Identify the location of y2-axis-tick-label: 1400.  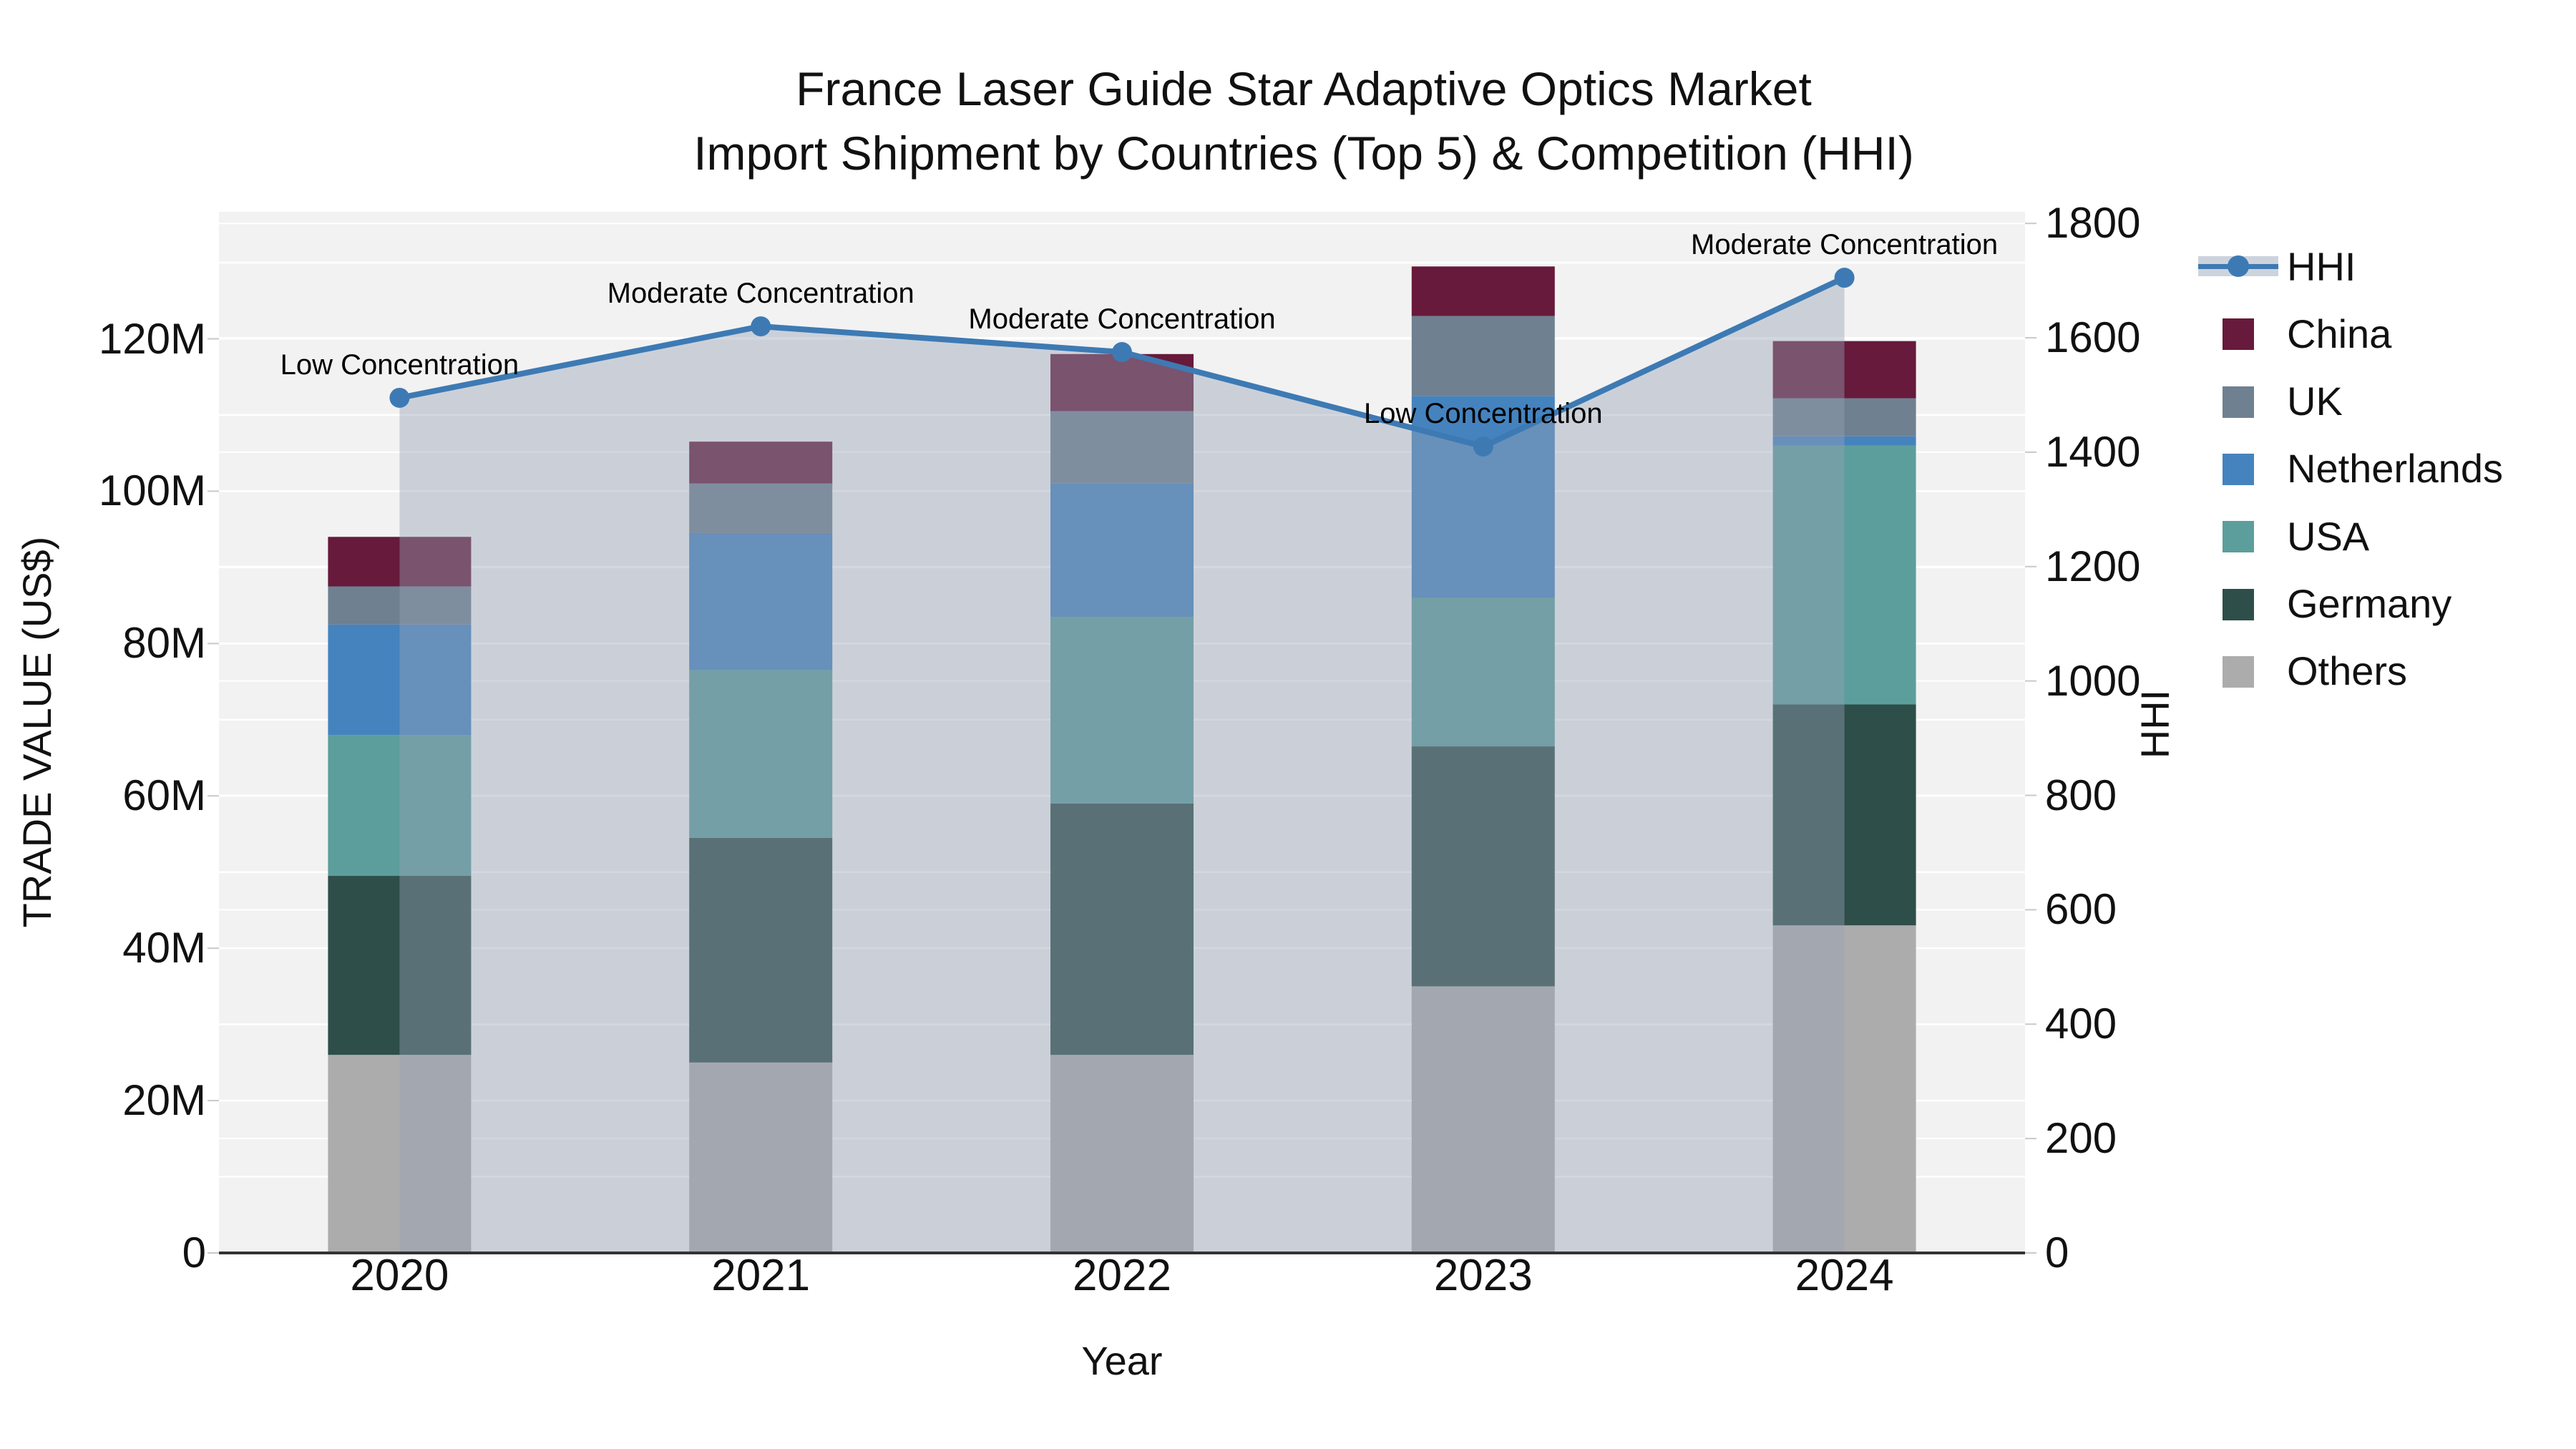
(2093, 451).